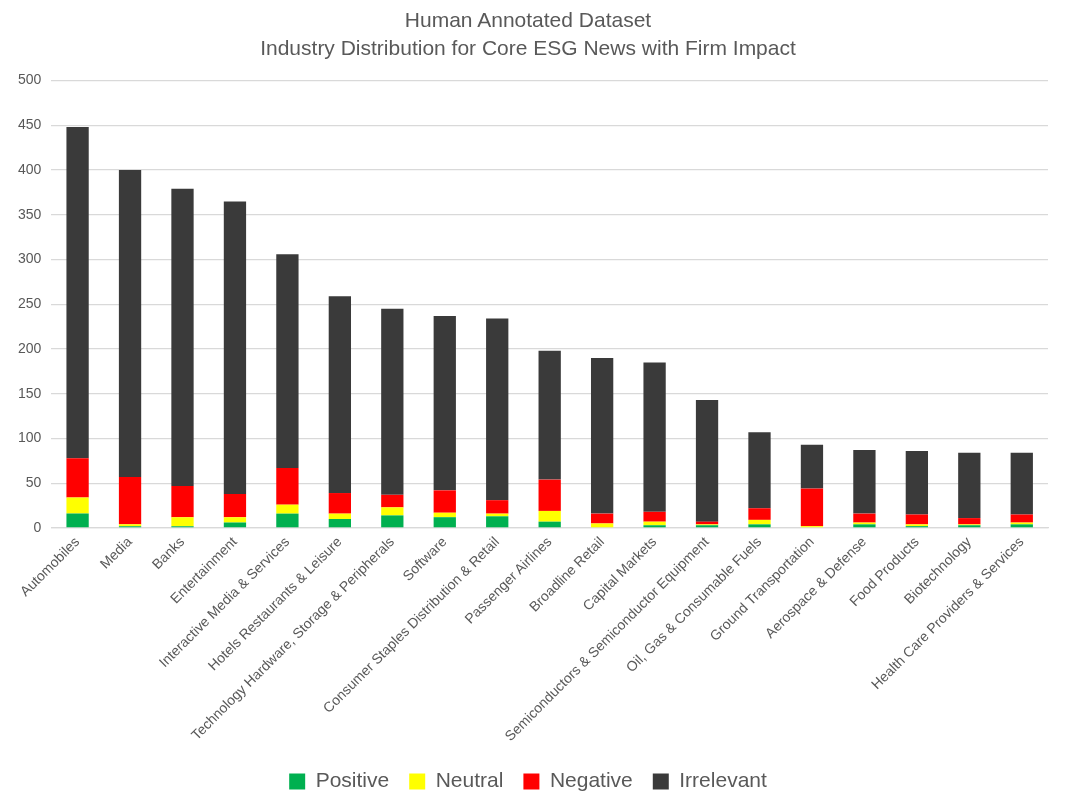  What do you see at coordinates (30, 303) in the screenshot?
I see `y-tick-label: 250` at bounding box center [30, 303].